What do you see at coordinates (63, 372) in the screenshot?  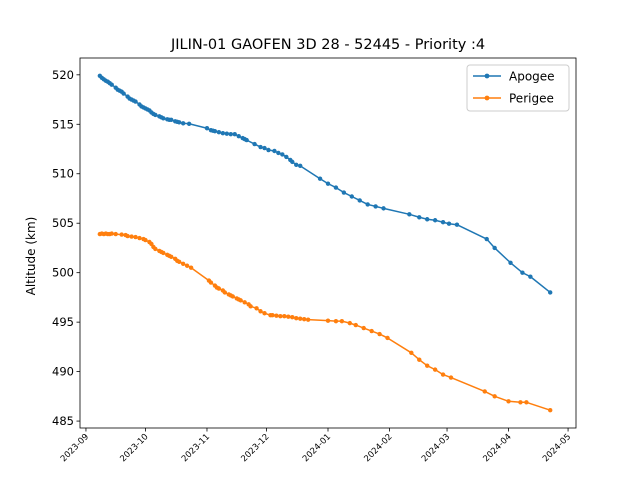 I see `y-tick-label: 490` at bounding box center [63, 372].